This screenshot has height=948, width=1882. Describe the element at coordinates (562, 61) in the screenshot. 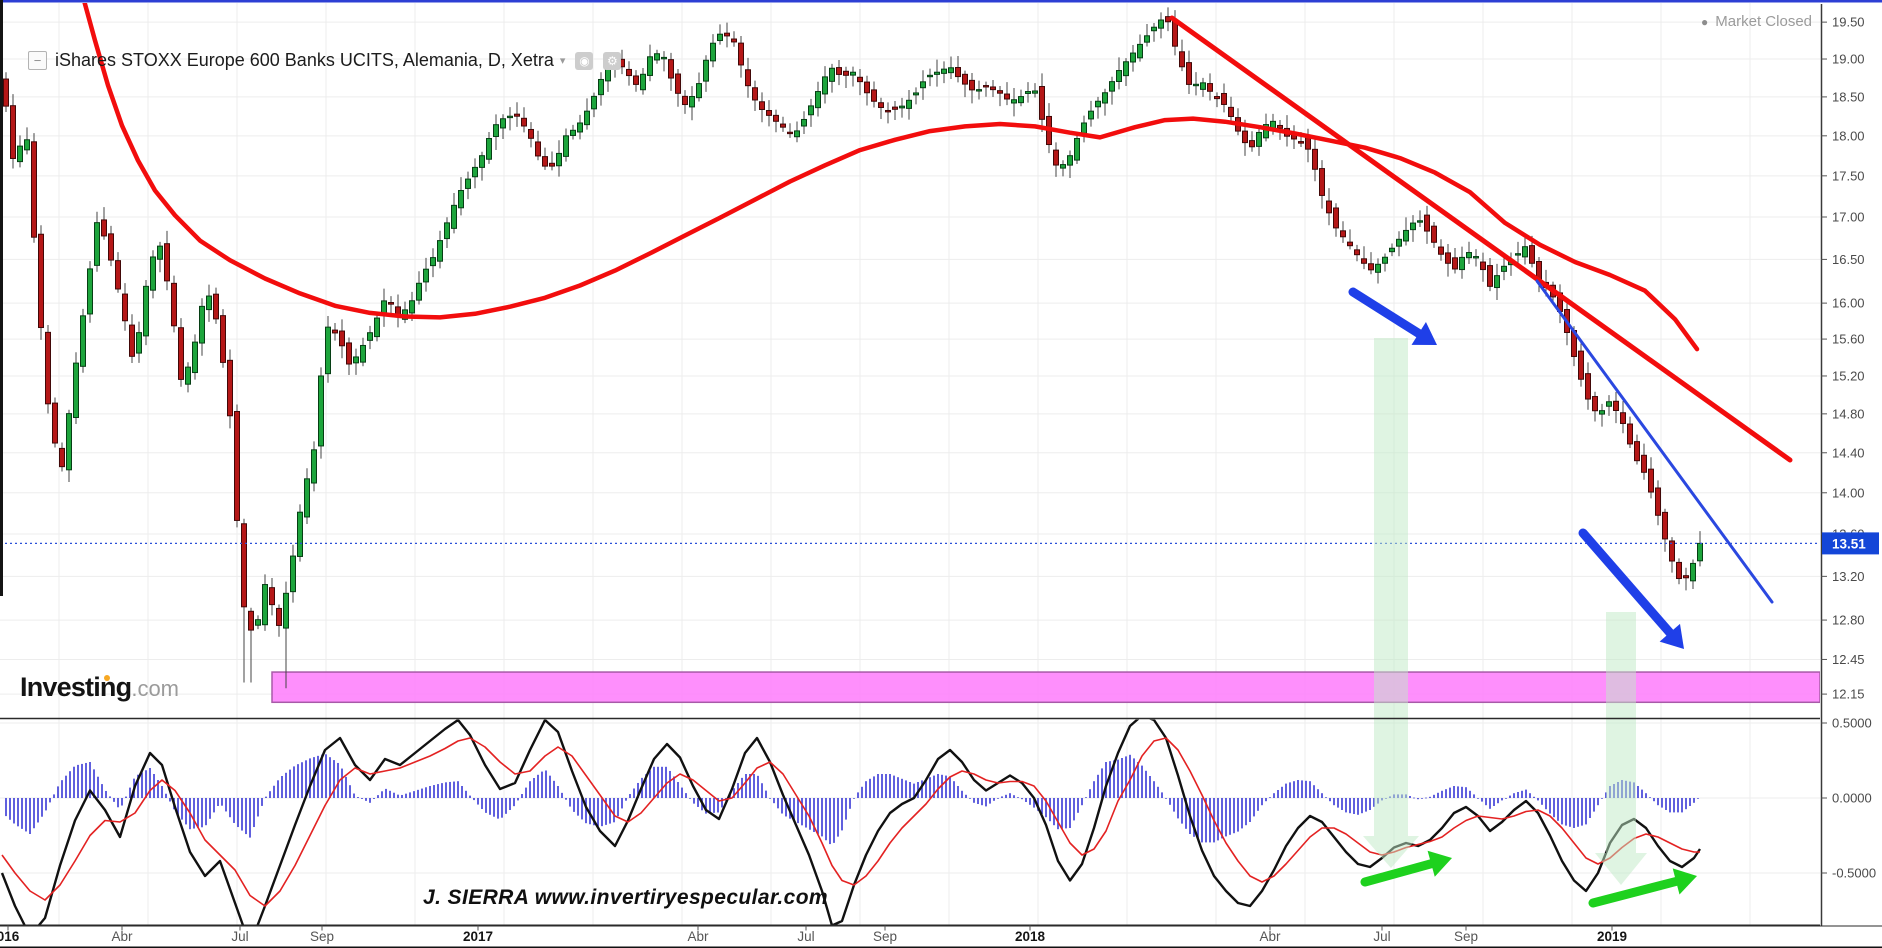

I see `chevron-down-icon: ▾` at that location.